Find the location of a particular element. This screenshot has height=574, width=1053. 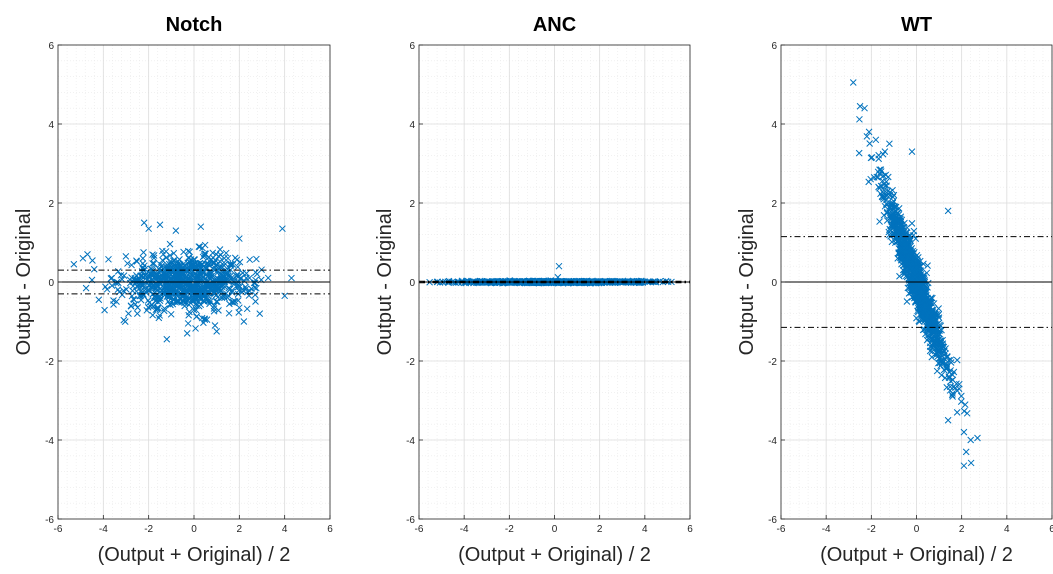

y-axis-label: Output - Original is located at coordinates (24, 282).